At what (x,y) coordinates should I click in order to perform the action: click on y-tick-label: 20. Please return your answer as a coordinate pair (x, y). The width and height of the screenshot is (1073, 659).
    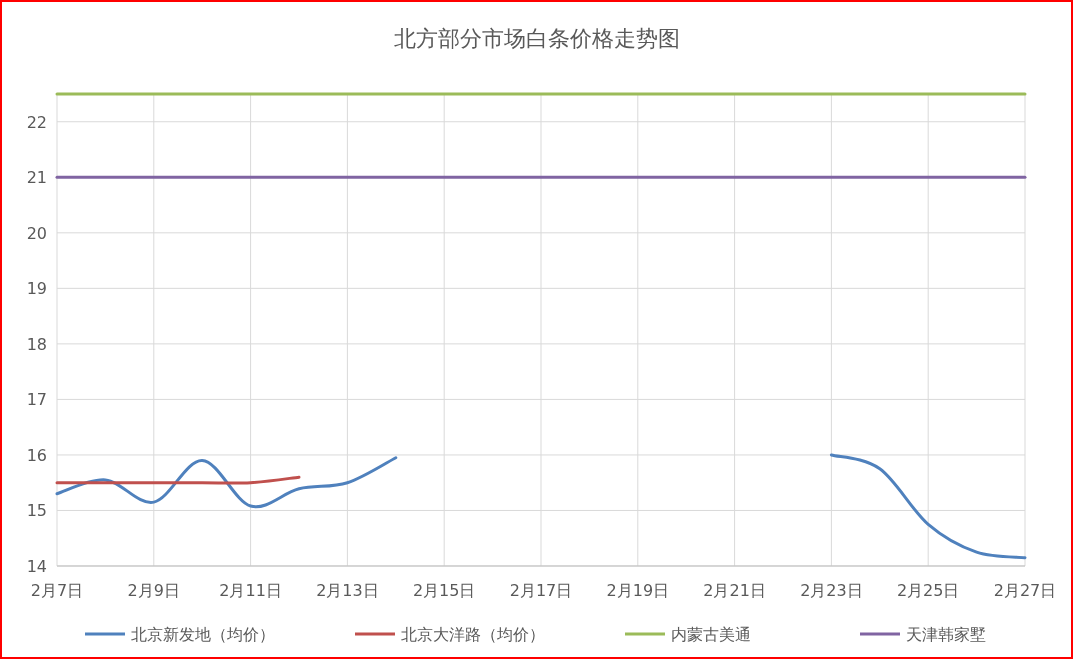
    Looking at the image, I should click on (36, 233).